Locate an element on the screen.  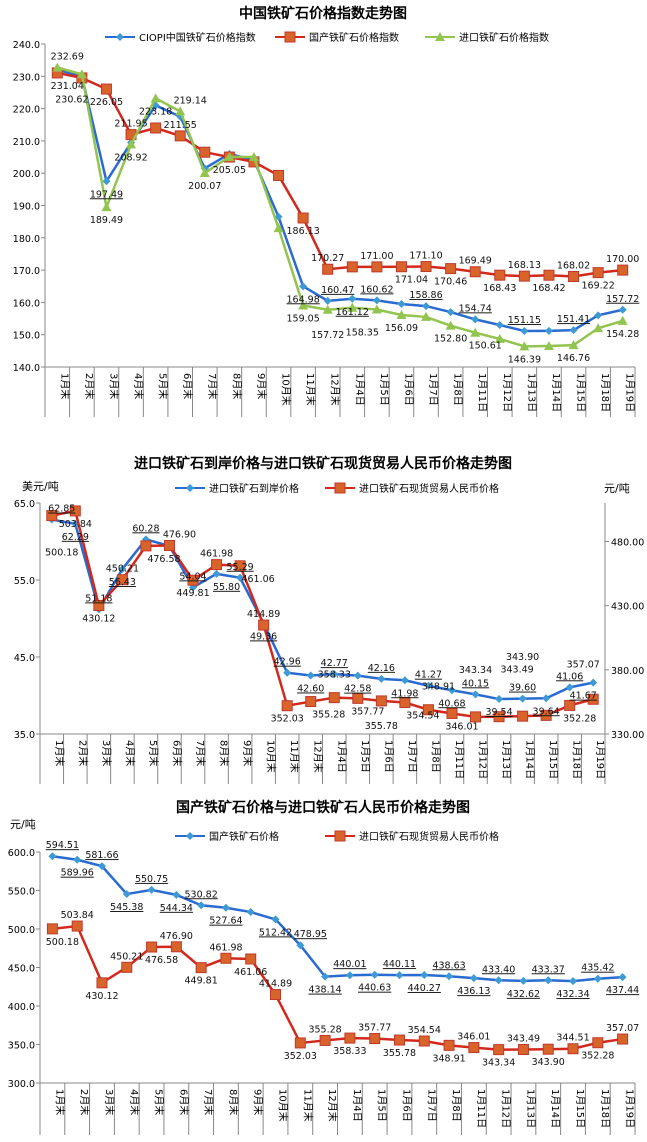
x-tick-label: 1月6日 is located at coordinates (388, 756).